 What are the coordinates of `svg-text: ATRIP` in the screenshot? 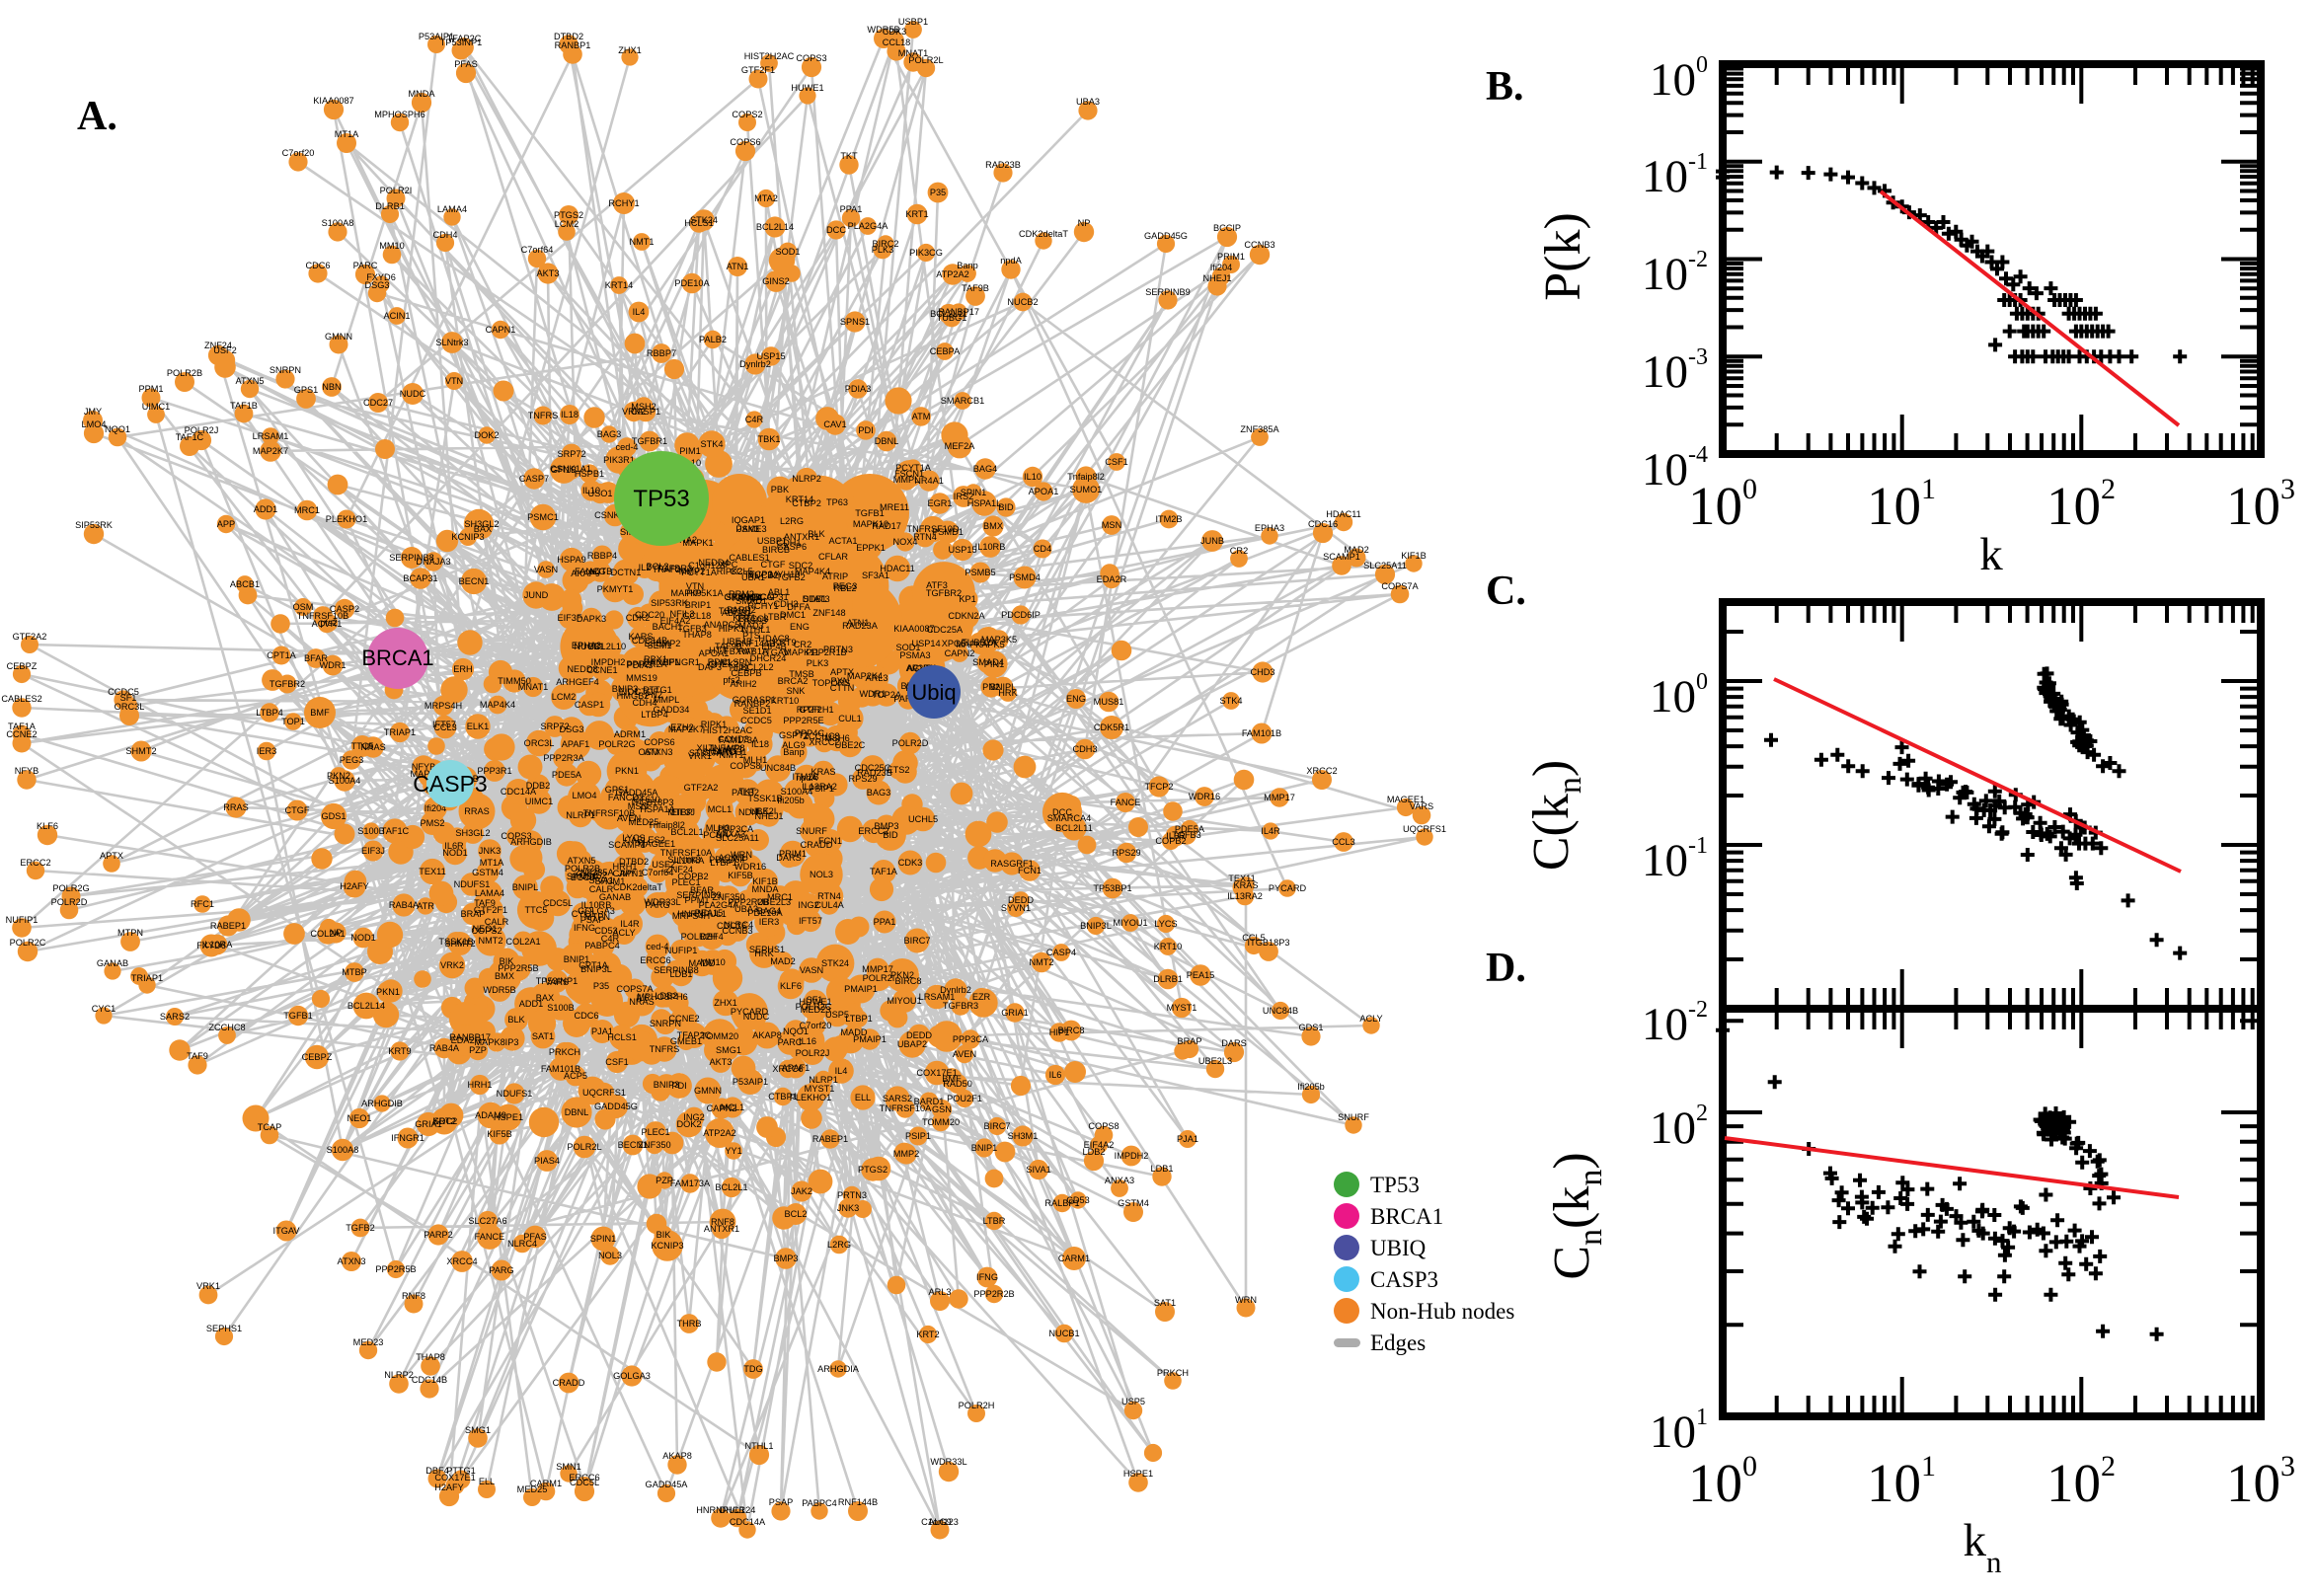 It's located at (835, 576).